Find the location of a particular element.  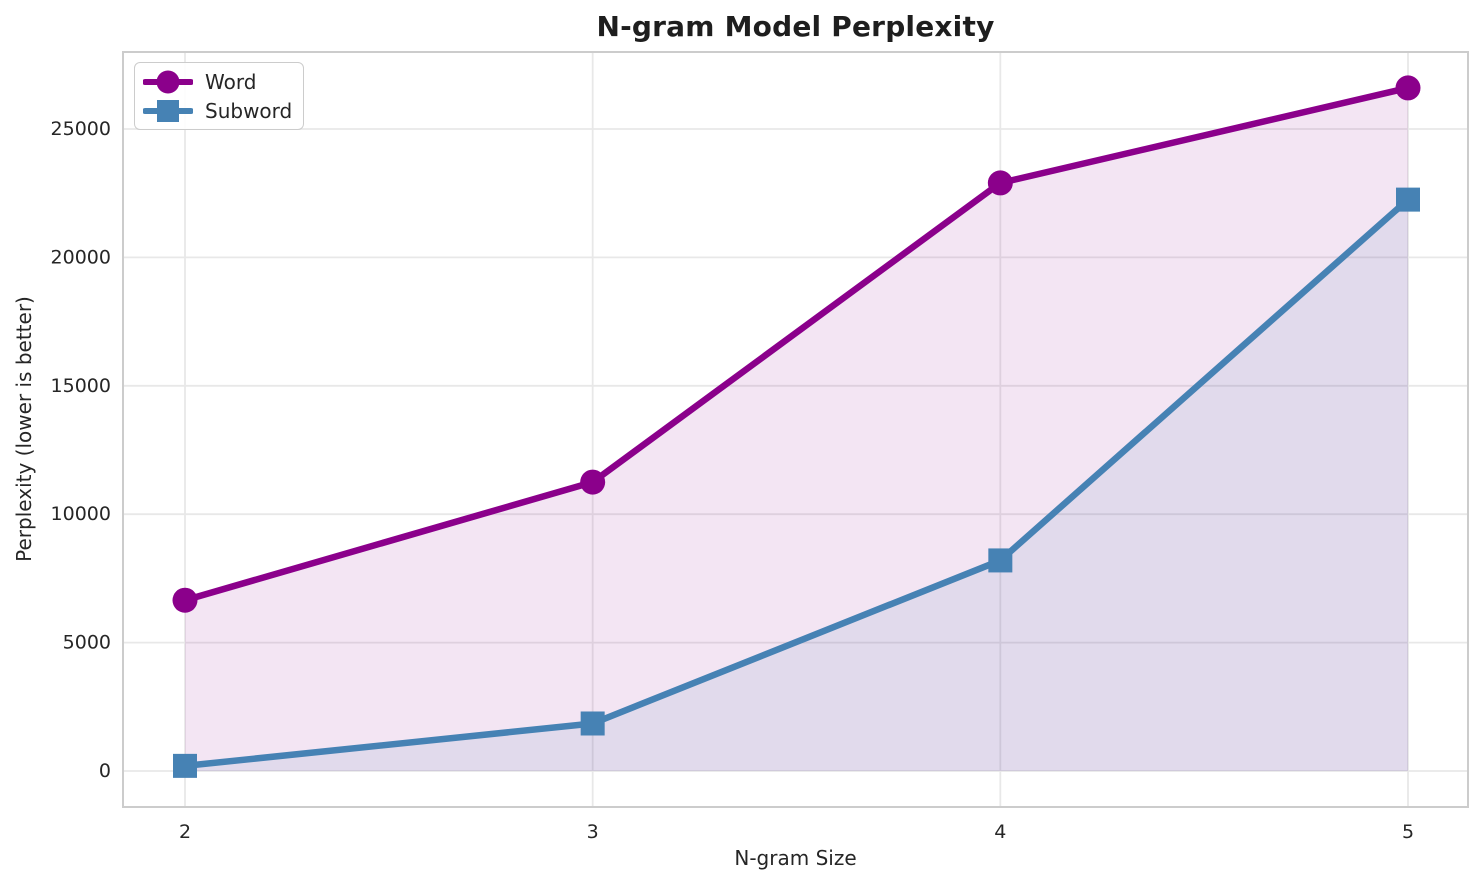

legend-item-subword: Subword is located at coordinates (219, 111).